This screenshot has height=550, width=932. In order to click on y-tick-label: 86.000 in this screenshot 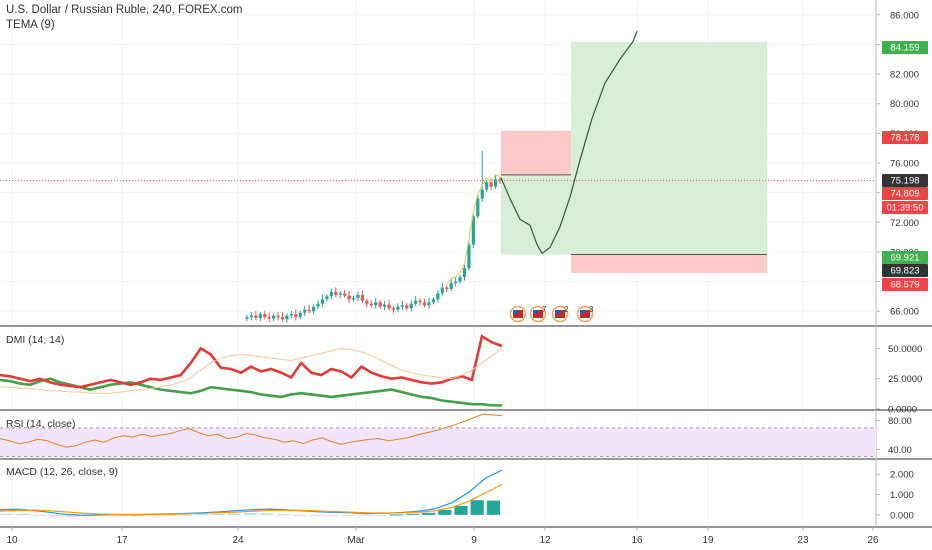, I will do `click(904, 15)`.